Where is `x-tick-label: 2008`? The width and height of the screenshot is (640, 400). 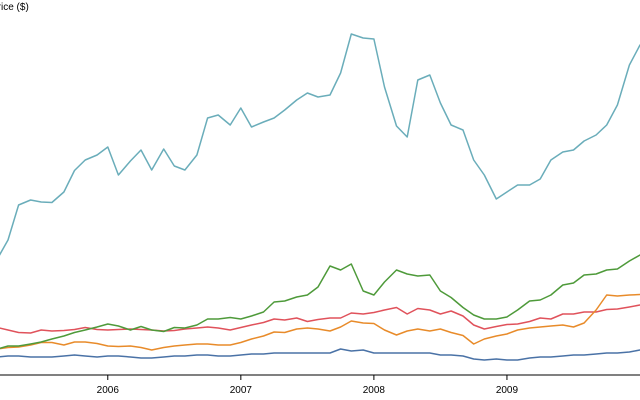 x-tick-label: 2008 is located at coordinates (374, 390).